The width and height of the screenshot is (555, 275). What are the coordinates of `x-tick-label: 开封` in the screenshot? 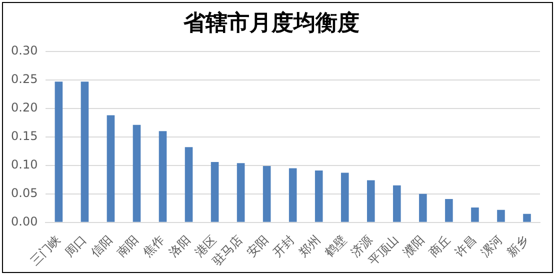 It's located at (284, 246).